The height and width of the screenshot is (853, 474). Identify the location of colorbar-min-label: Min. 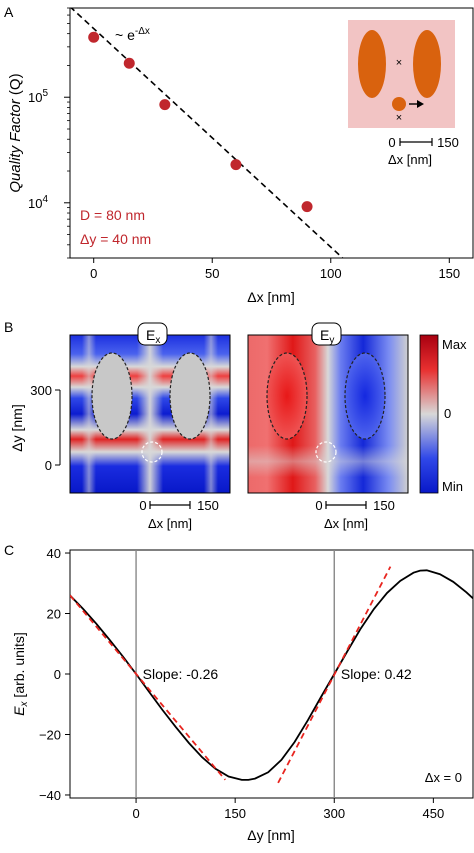
(452, 486).